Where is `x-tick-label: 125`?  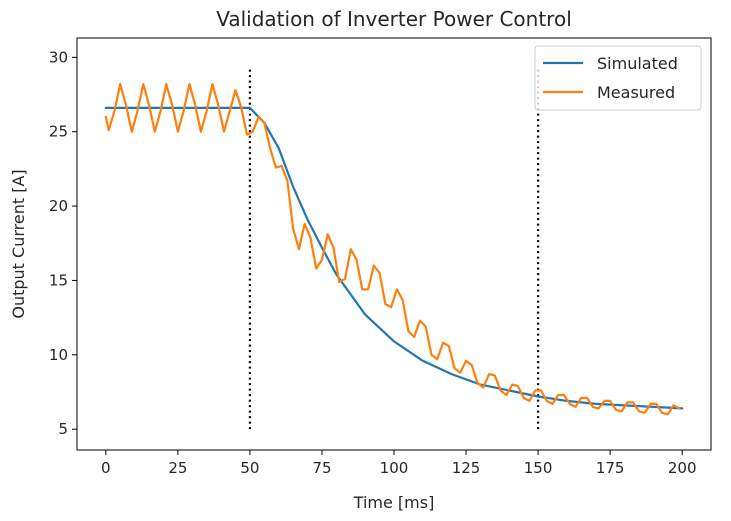
x-tick-label: 125 is located at coordinates (466, 468).